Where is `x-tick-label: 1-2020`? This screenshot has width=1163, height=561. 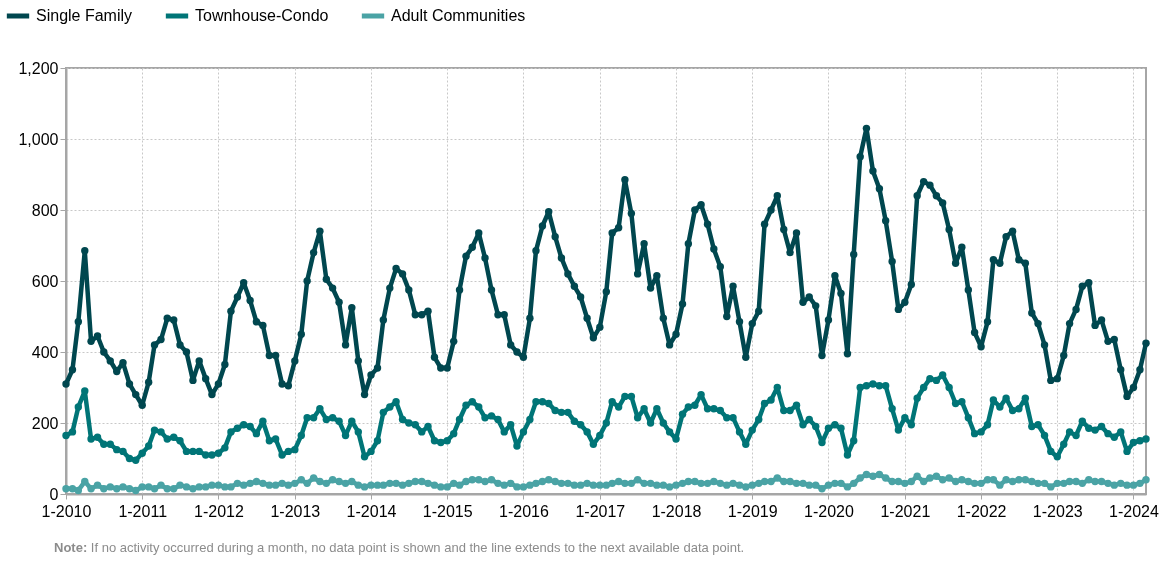 x-tick-label: 1-2020 is located at coordinates (829, 511).